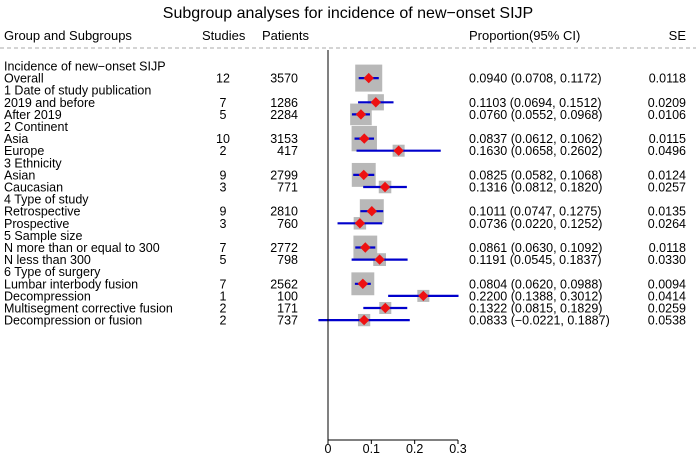 This screenshot has height=453, width=696. I want to click on header-proportion: Proportion(95% CI), so click(524, 35).